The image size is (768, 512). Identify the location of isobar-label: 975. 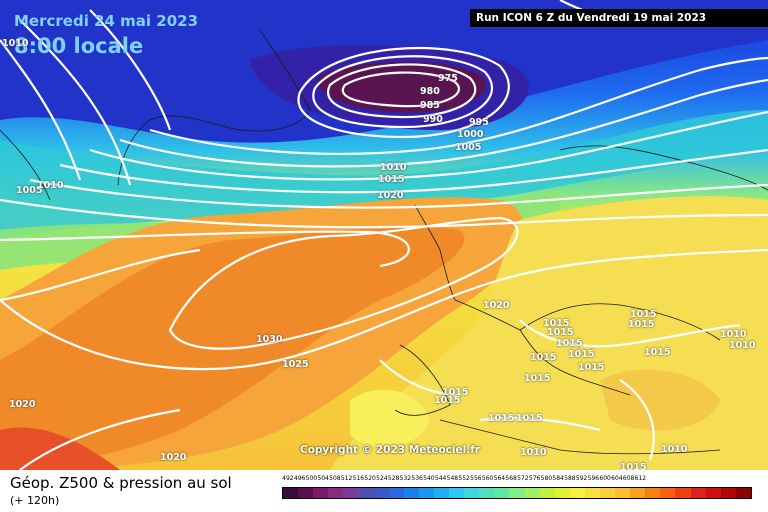
(448, 78).